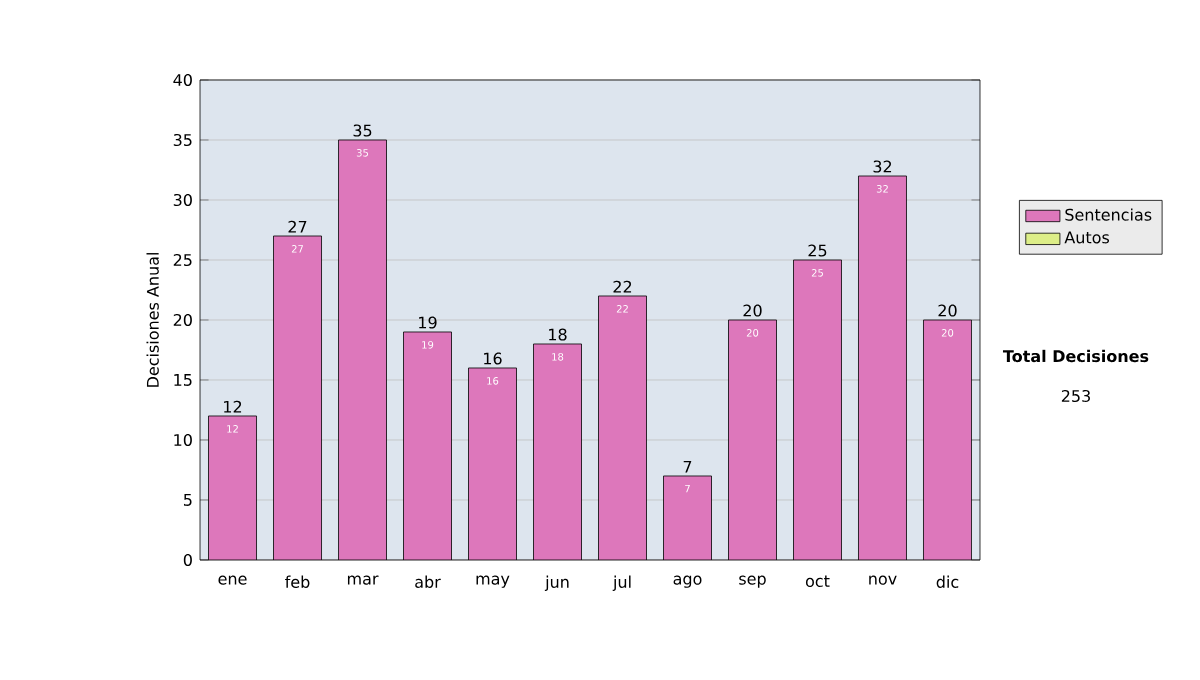  What do you see at coordinates (297, 581) in the screenshot?
I see `x-tick-label: feb` at bounding box center [297, 581].